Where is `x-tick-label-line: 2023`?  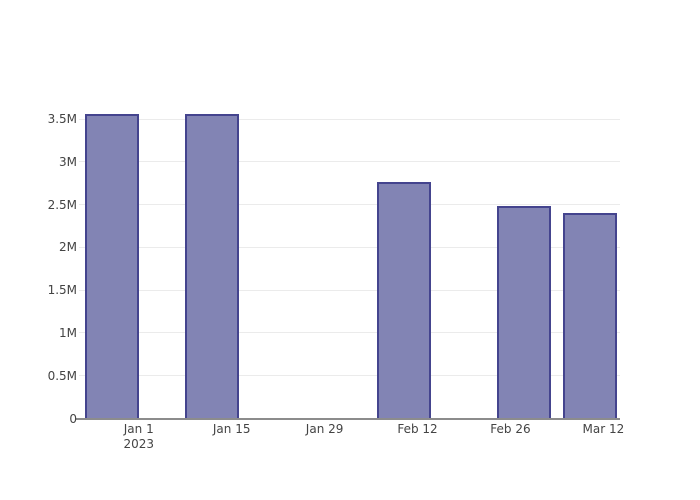
x-tick-label-line: 2023 is located at coordinates (138, 444).